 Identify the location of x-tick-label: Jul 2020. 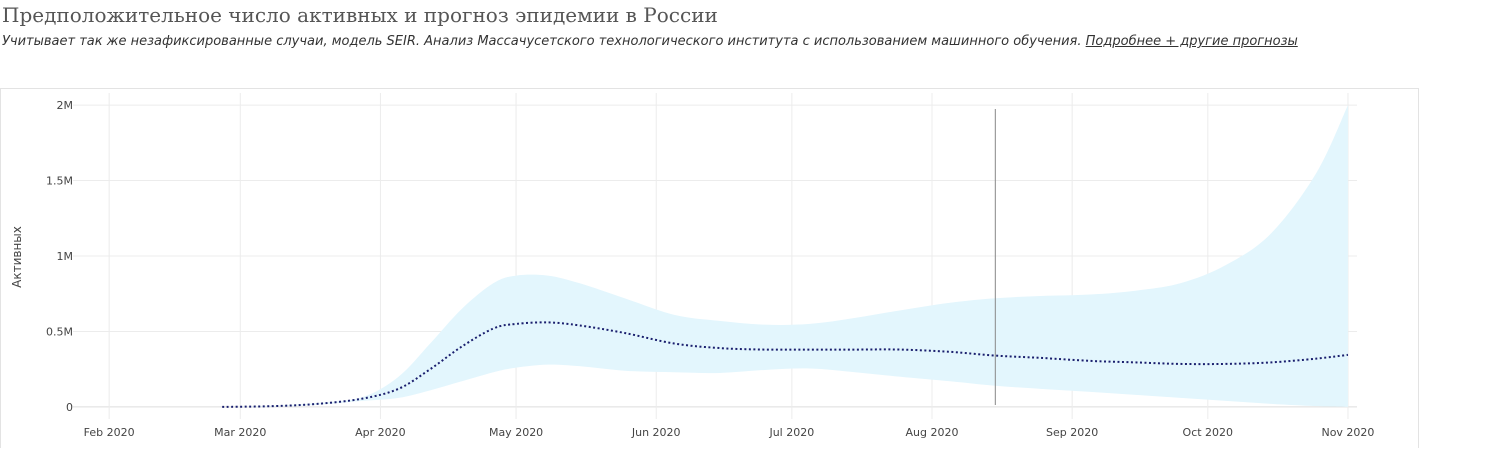
(791, 432).